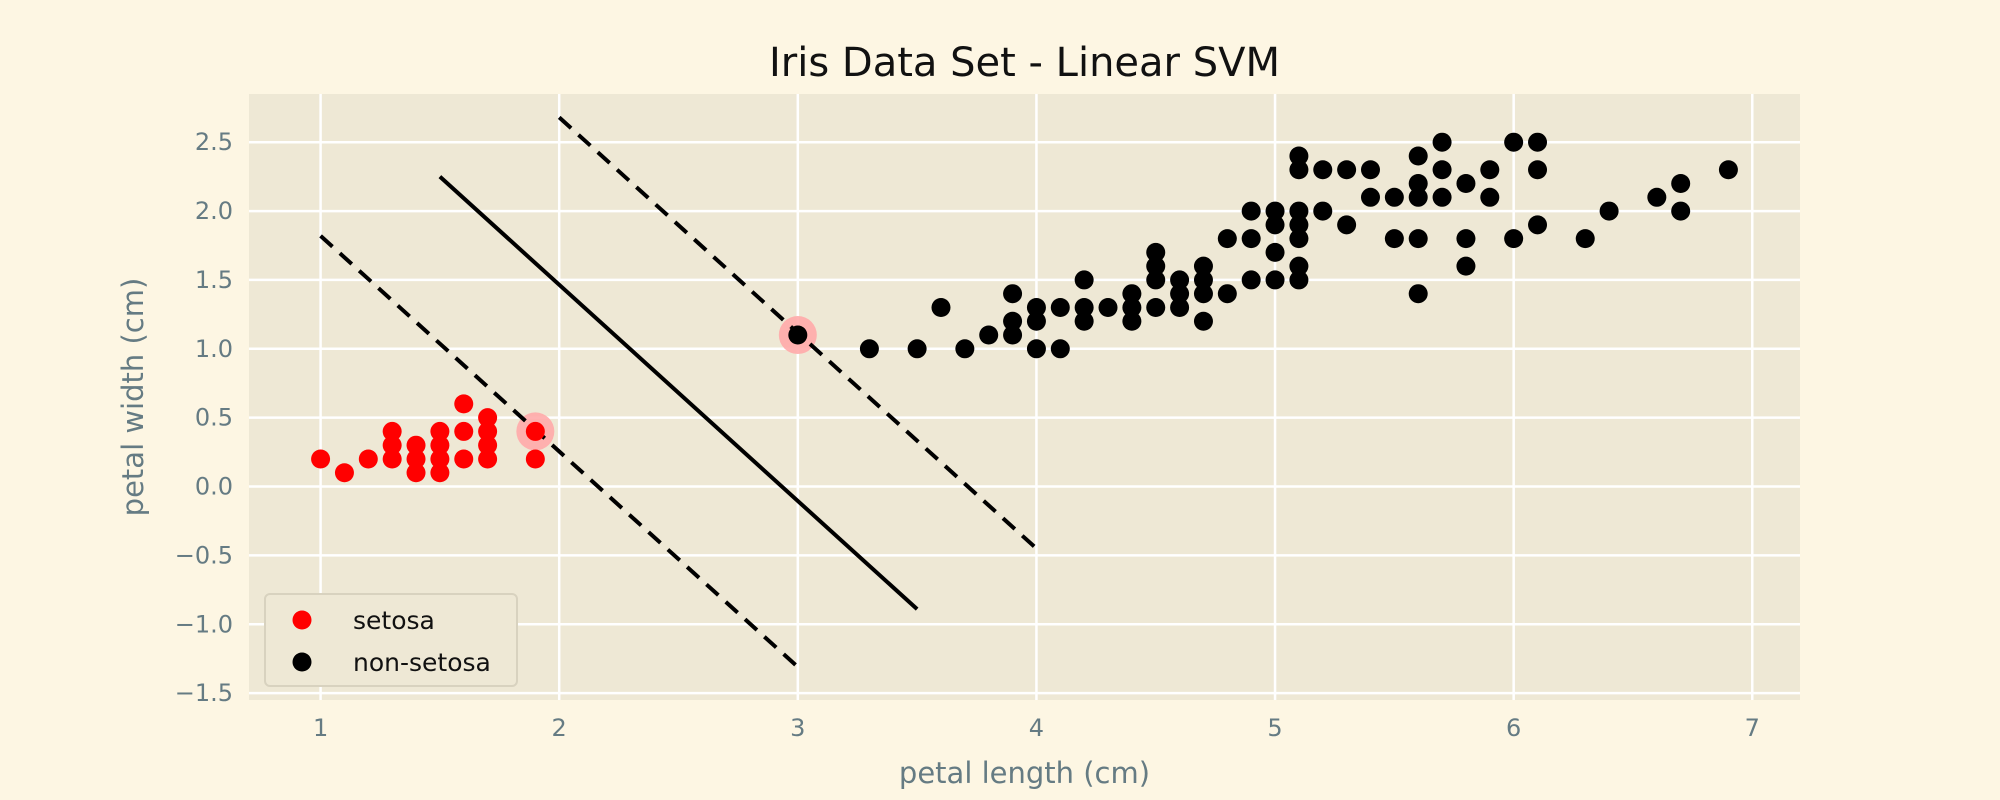  What do you see at coordinates (204, 555) in the screenshot?
I see `y-tick-label: −0.5` at bounding box center [204, 555].